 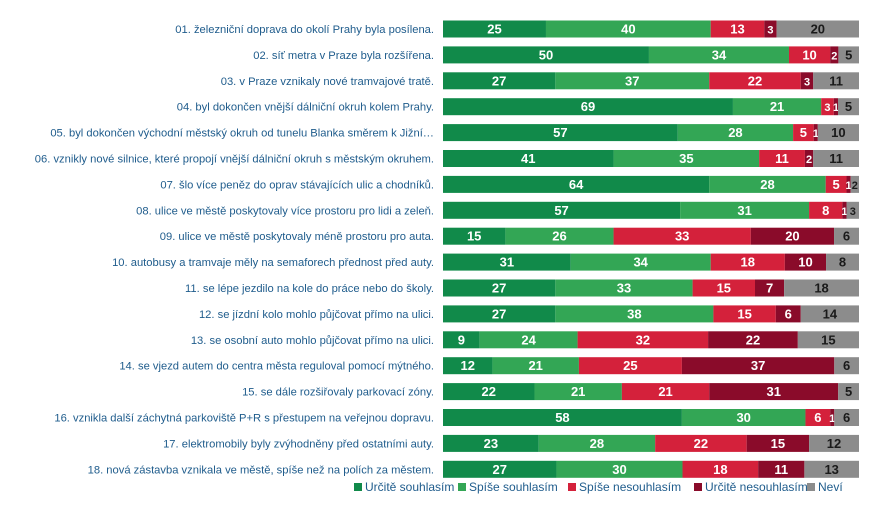 I want to click on data-label: 13, so click(x=737, y=29).